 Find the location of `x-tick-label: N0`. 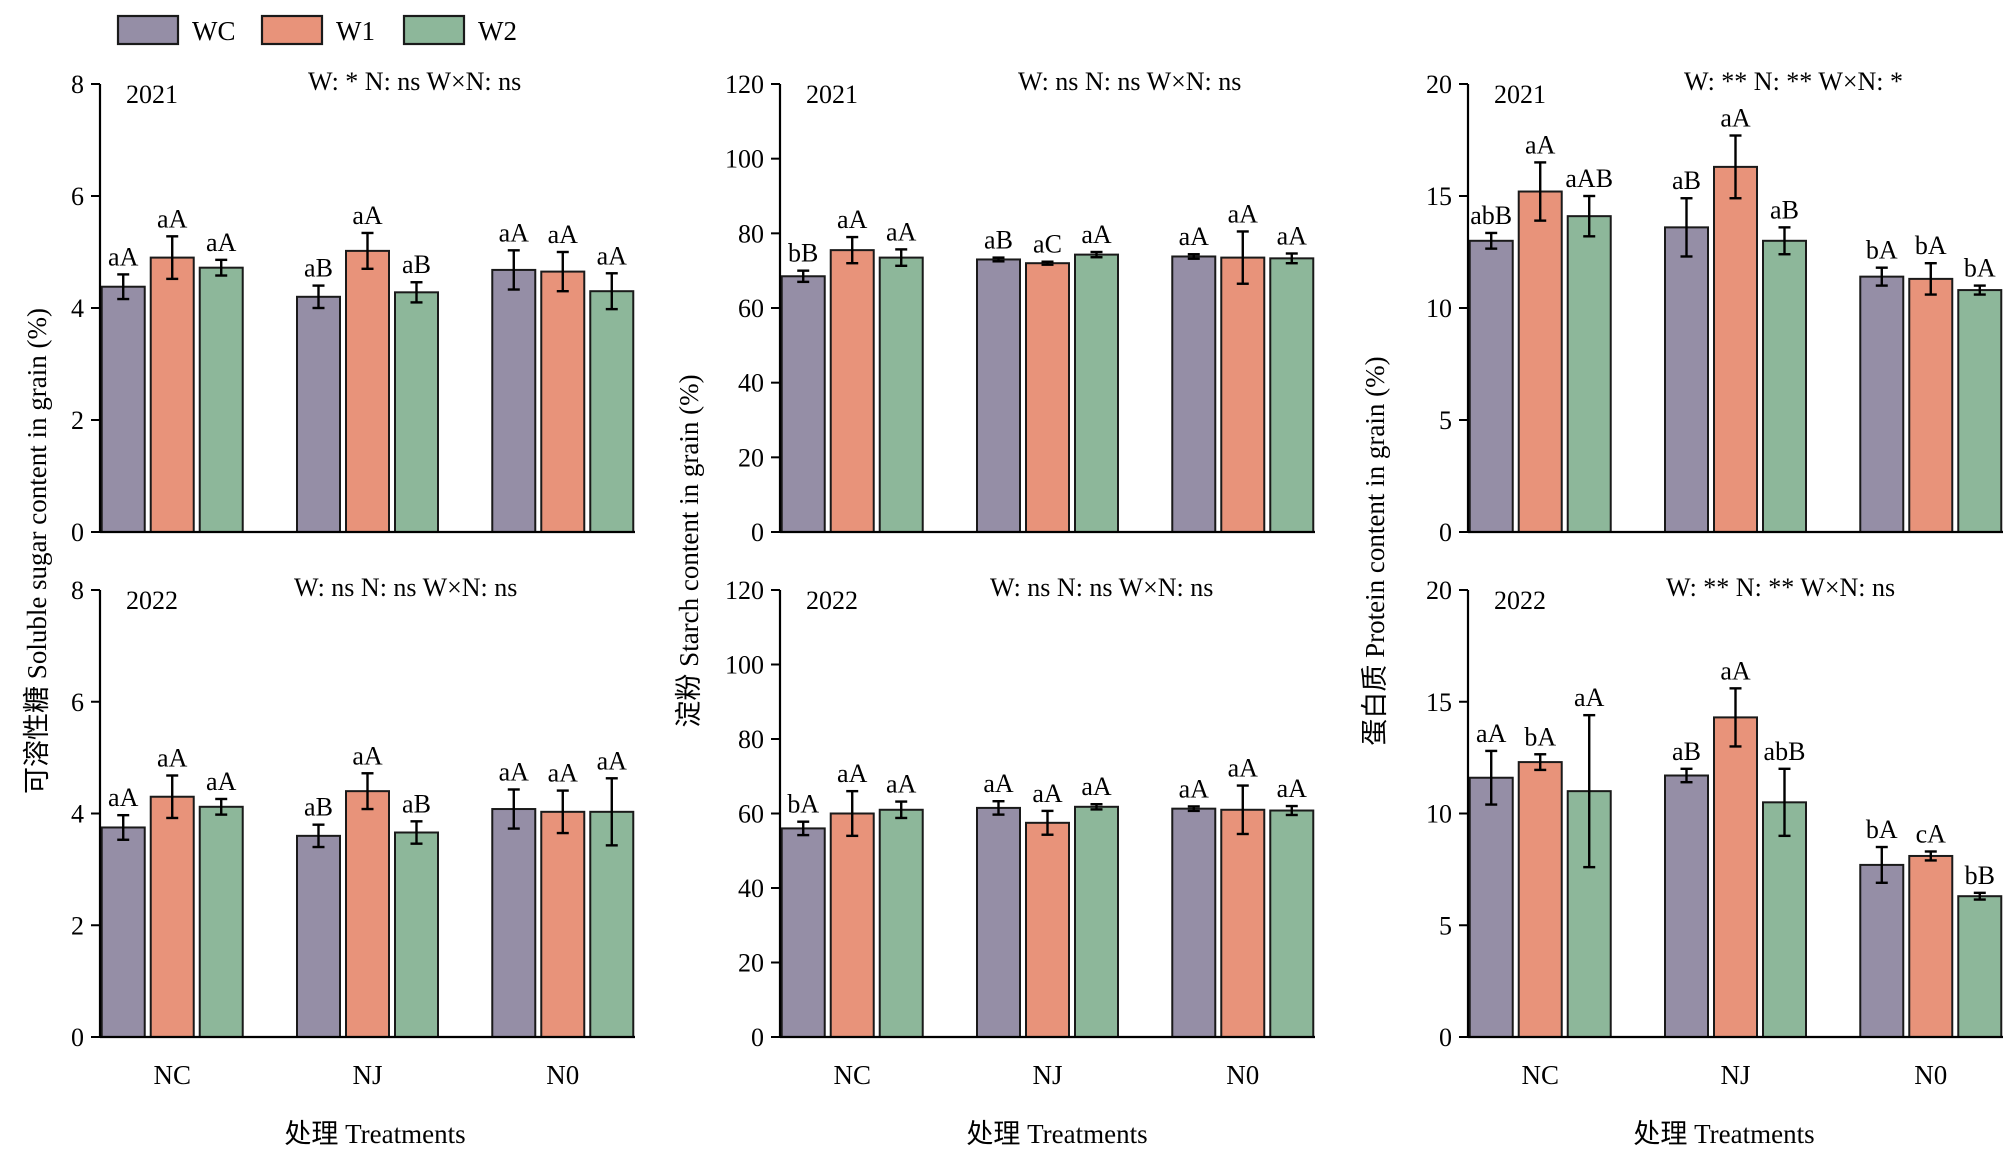

x-tick-label: N0 is located at coordinates (1242, 1075).